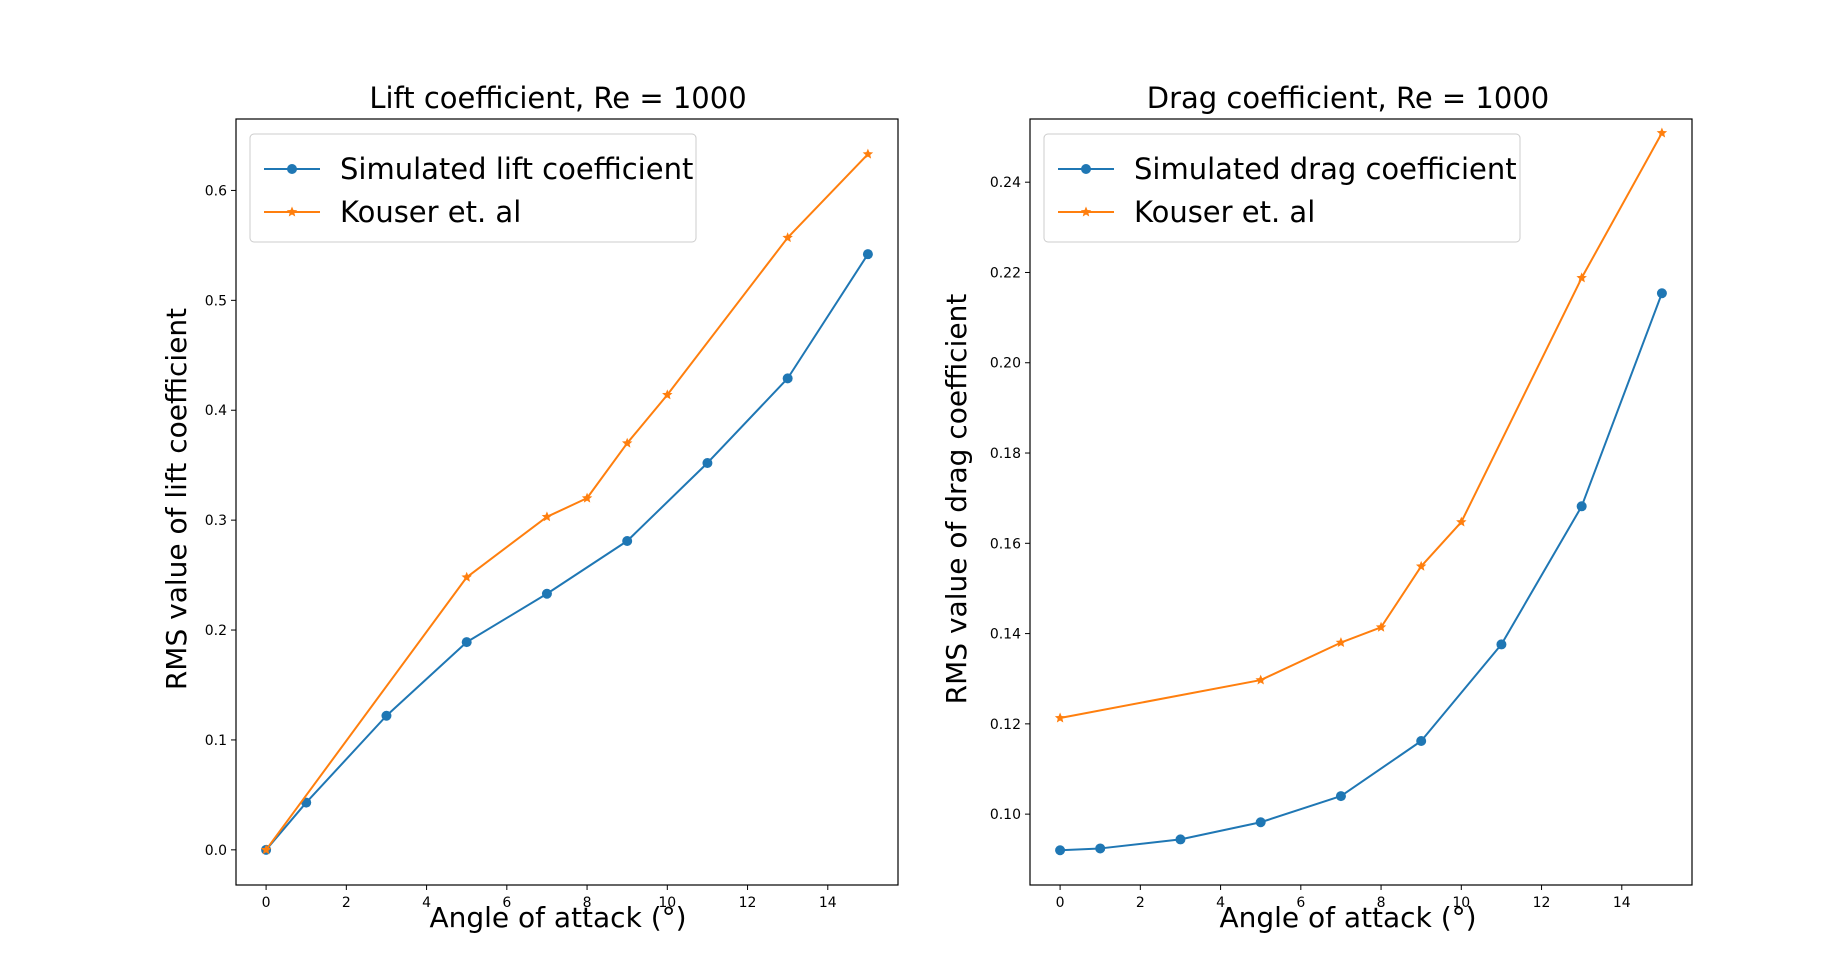  I want to click on legend-label: Simulated lift coefficient, so click(516, 169).